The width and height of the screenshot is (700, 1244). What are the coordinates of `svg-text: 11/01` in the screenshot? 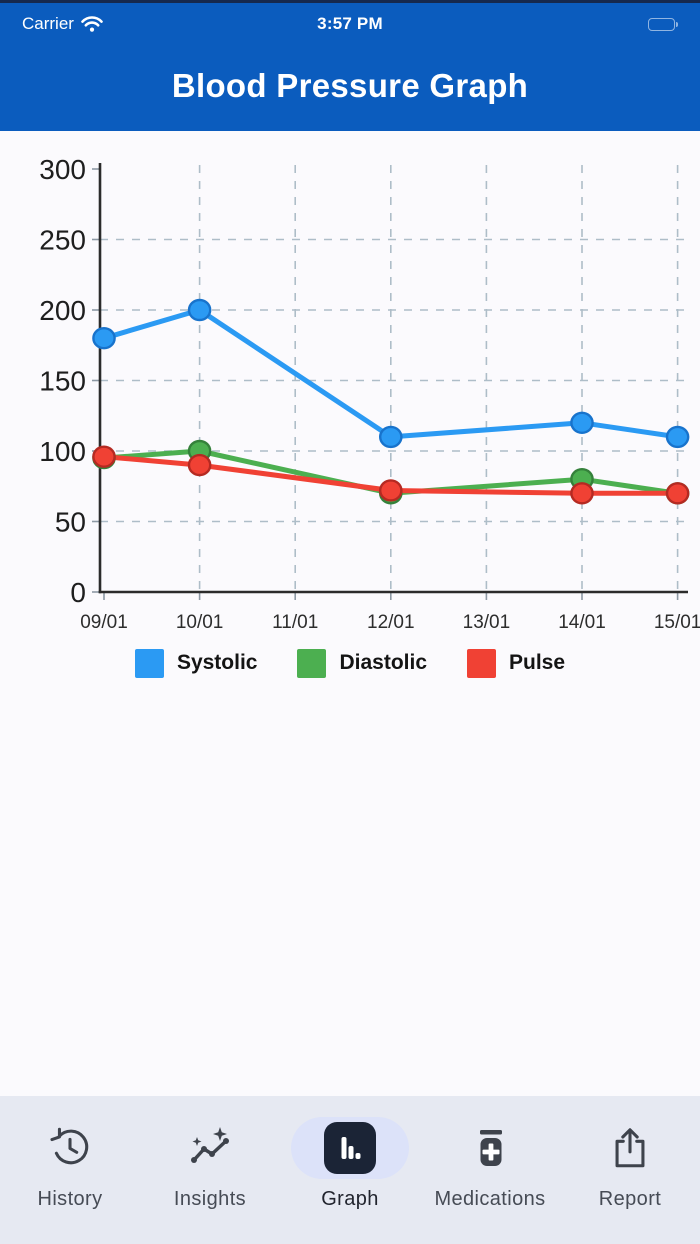 It's located at (295, 621).